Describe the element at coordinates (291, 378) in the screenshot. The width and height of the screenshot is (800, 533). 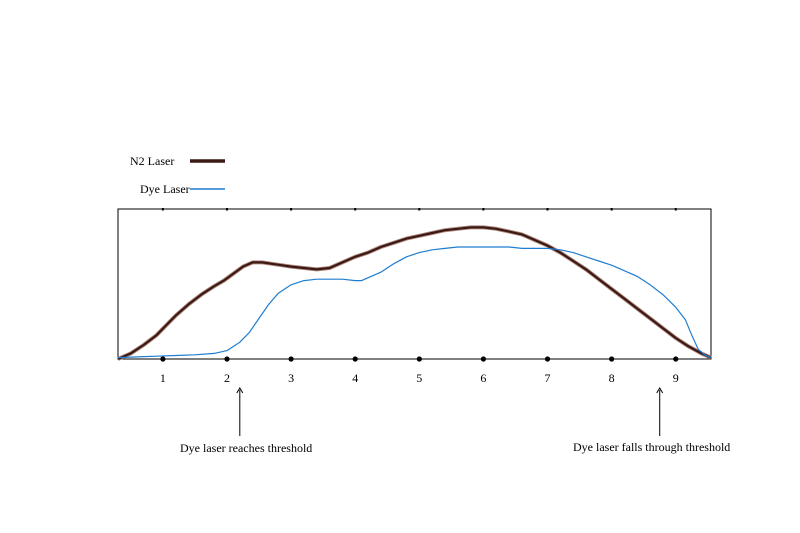
I see `x-tick-label-3: 3` at that location.